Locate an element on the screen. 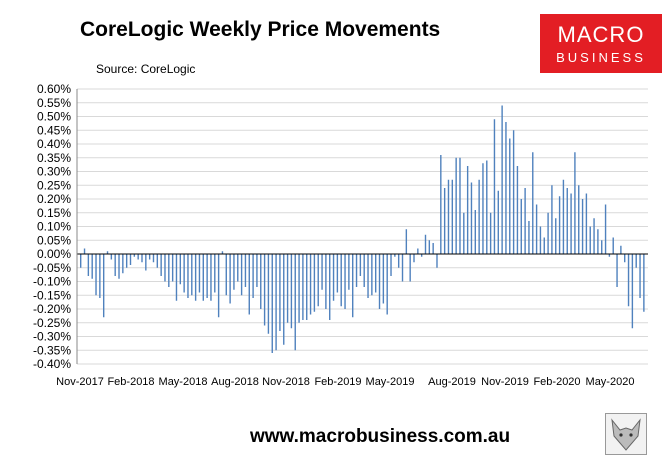 The width and height of the screenshot is (667, 467). x-tick-label: Feb-2020 is located at coordinates (556, 382).